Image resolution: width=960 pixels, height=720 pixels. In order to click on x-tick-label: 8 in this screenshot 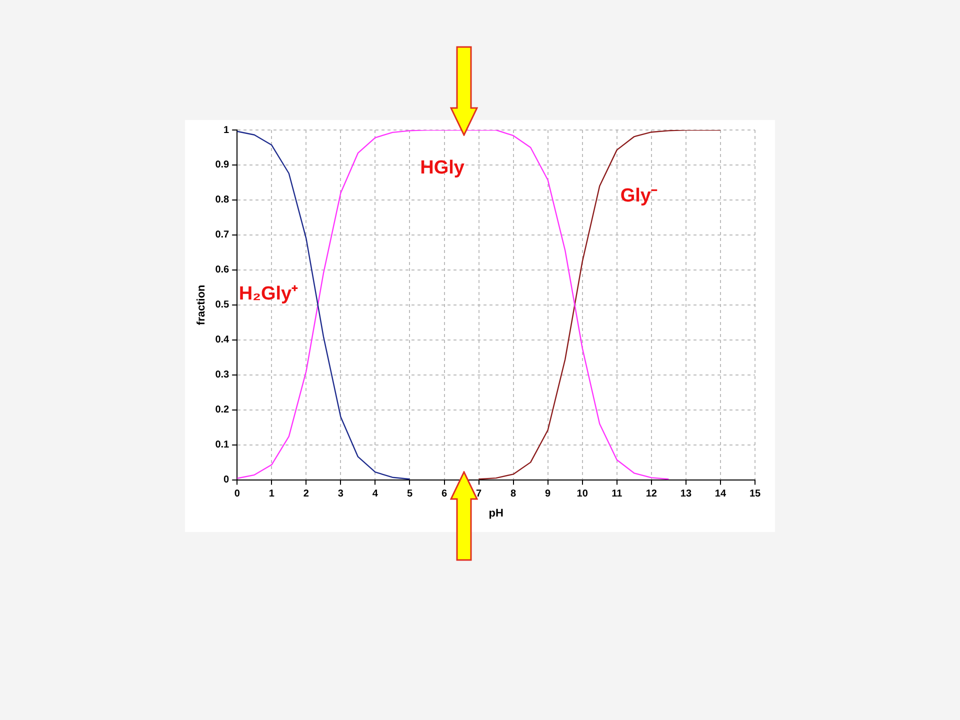, I will do `click(513, 494)`.